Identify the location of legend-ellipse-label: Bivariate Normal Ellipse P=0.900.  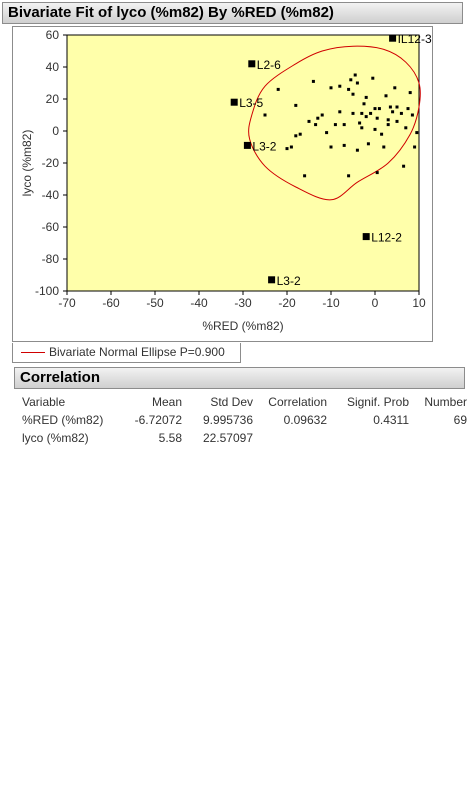
(137, 352).